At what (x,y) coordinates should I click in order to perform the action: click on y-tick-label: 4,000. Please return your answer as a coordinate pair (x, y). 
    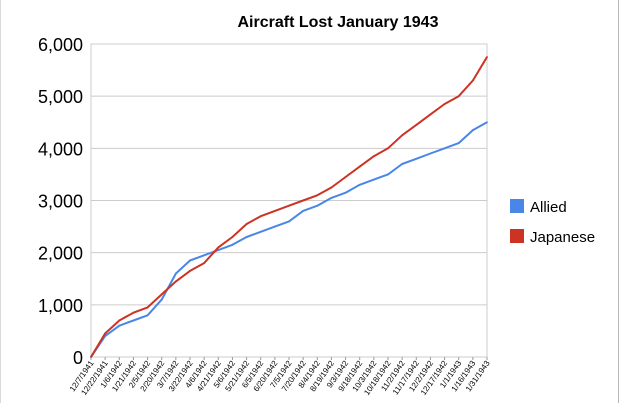
    Looking at the image, I should click on (60, 149).